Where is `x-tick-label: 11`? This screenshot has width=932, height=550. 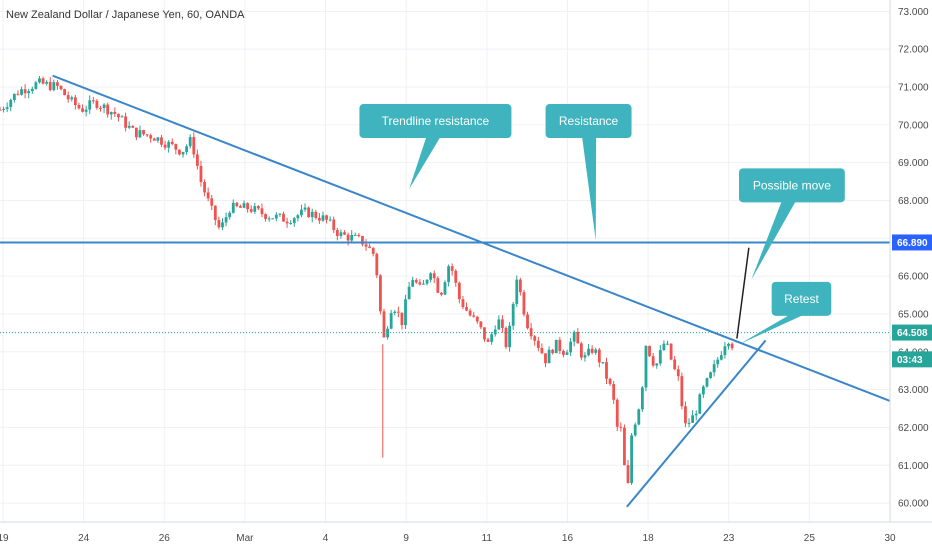 x-tick-label: 11 is located at coordinates (487, 538).